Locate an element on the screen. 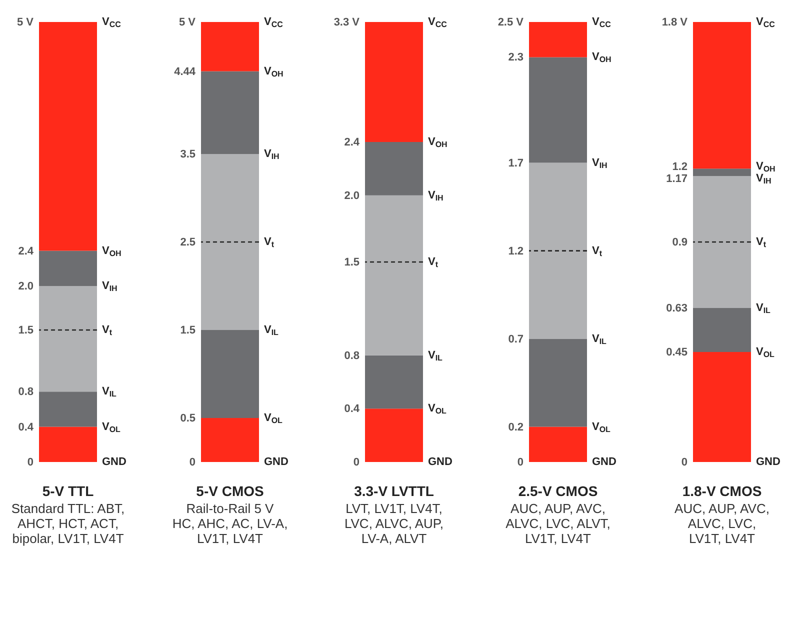 The image size is (812, 618). text: Rail-to-Rail 5 V HC, AHC, AC, LV-A, LV1T, LV4T is located at coordinates (230, 523).